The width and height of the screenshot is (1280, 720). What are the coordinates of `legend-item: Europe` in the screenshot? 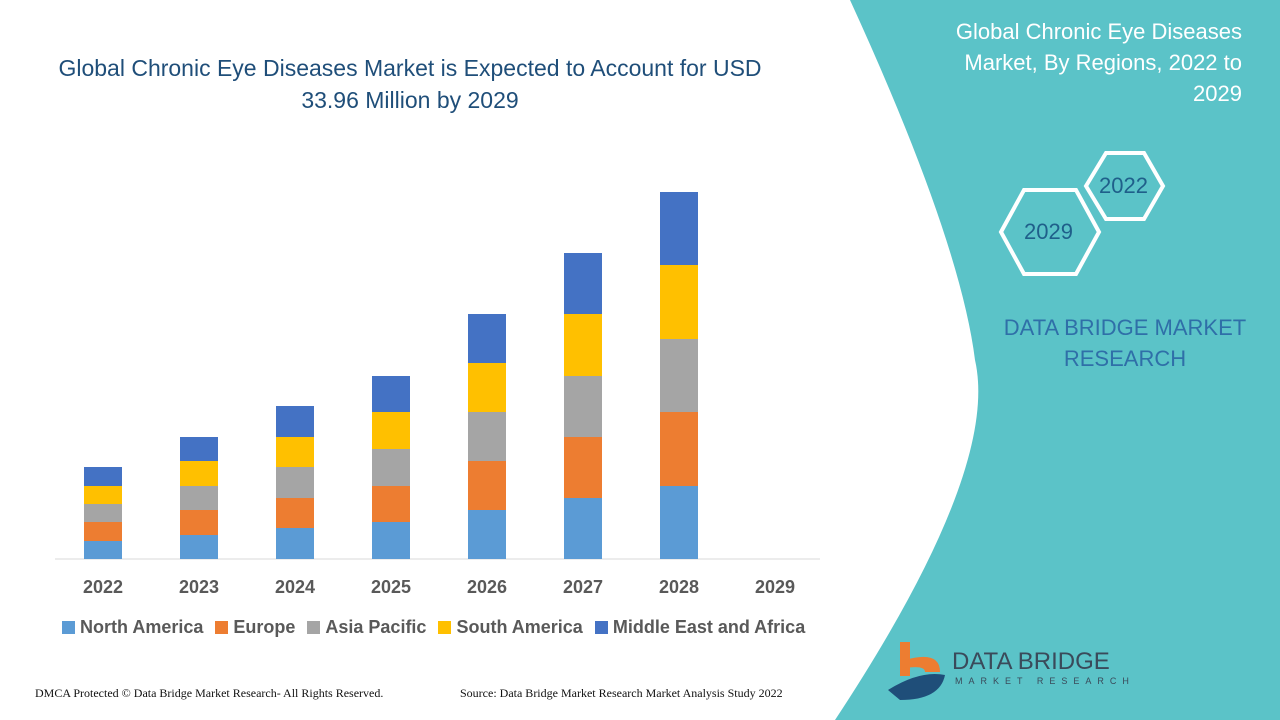 It's located at (255, 627).